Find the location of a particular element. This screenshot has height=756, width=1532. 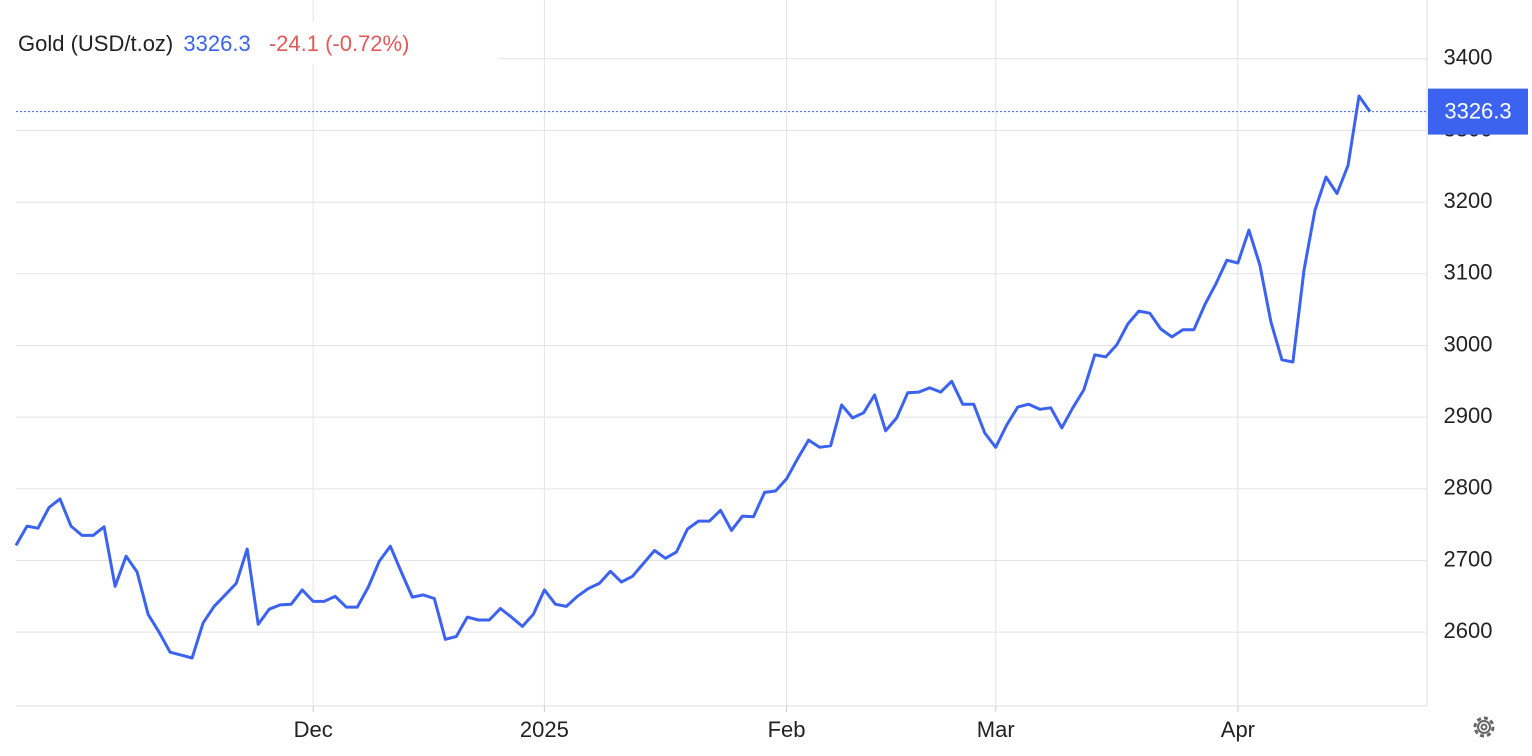

x-tick-label: Mar is located at coordinates (996, 729).